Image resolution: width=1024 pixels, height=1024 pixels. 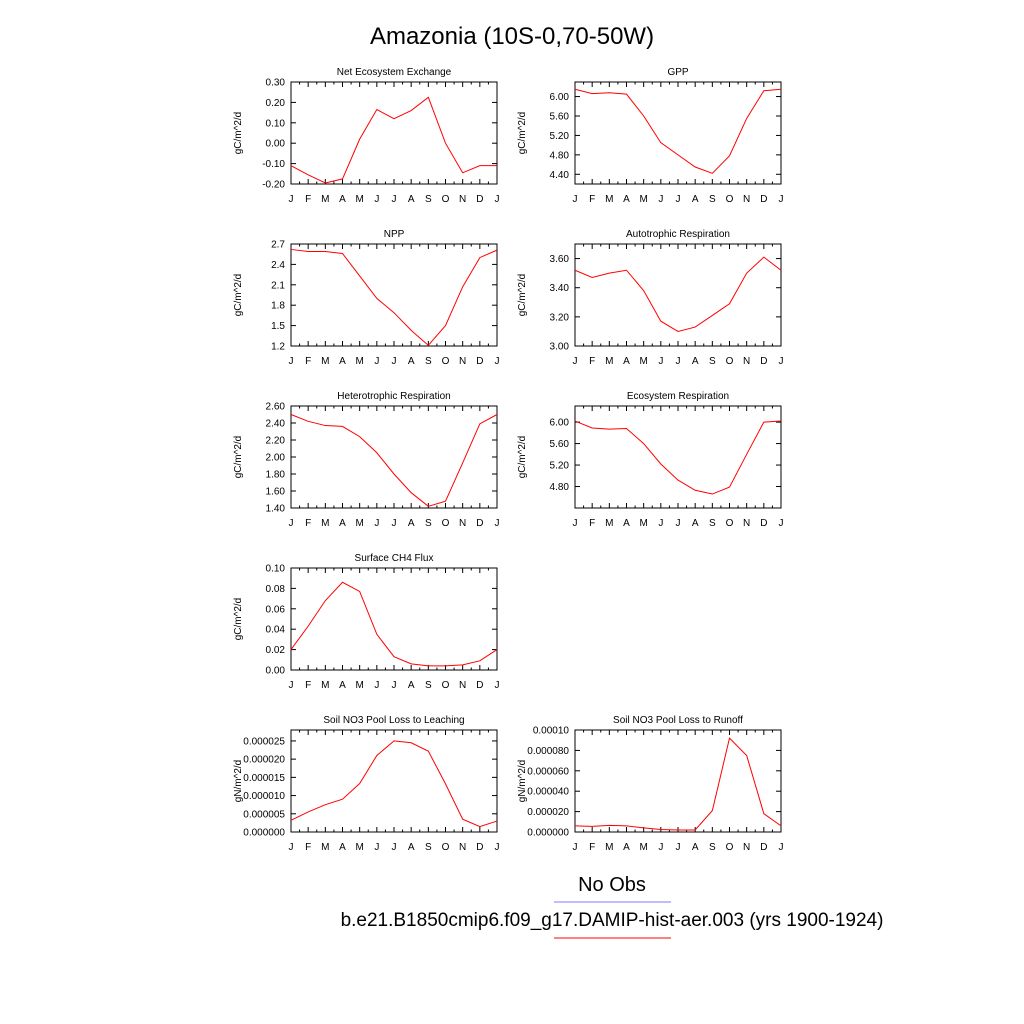 What do you see at coordinates (560, 288) in the screenshot?
I see `y-tick-label: 3.40` at bounding box center [560, 288].